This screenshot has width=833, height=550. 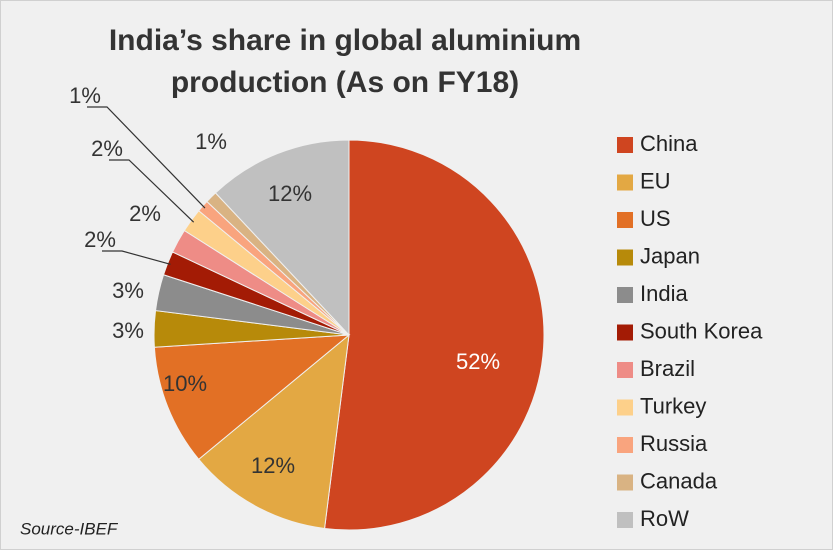 What do you see at coordinates (69, 528) in the screenshot?
I see `source-note: Source-IBEF` at bounding box center [69, 528].